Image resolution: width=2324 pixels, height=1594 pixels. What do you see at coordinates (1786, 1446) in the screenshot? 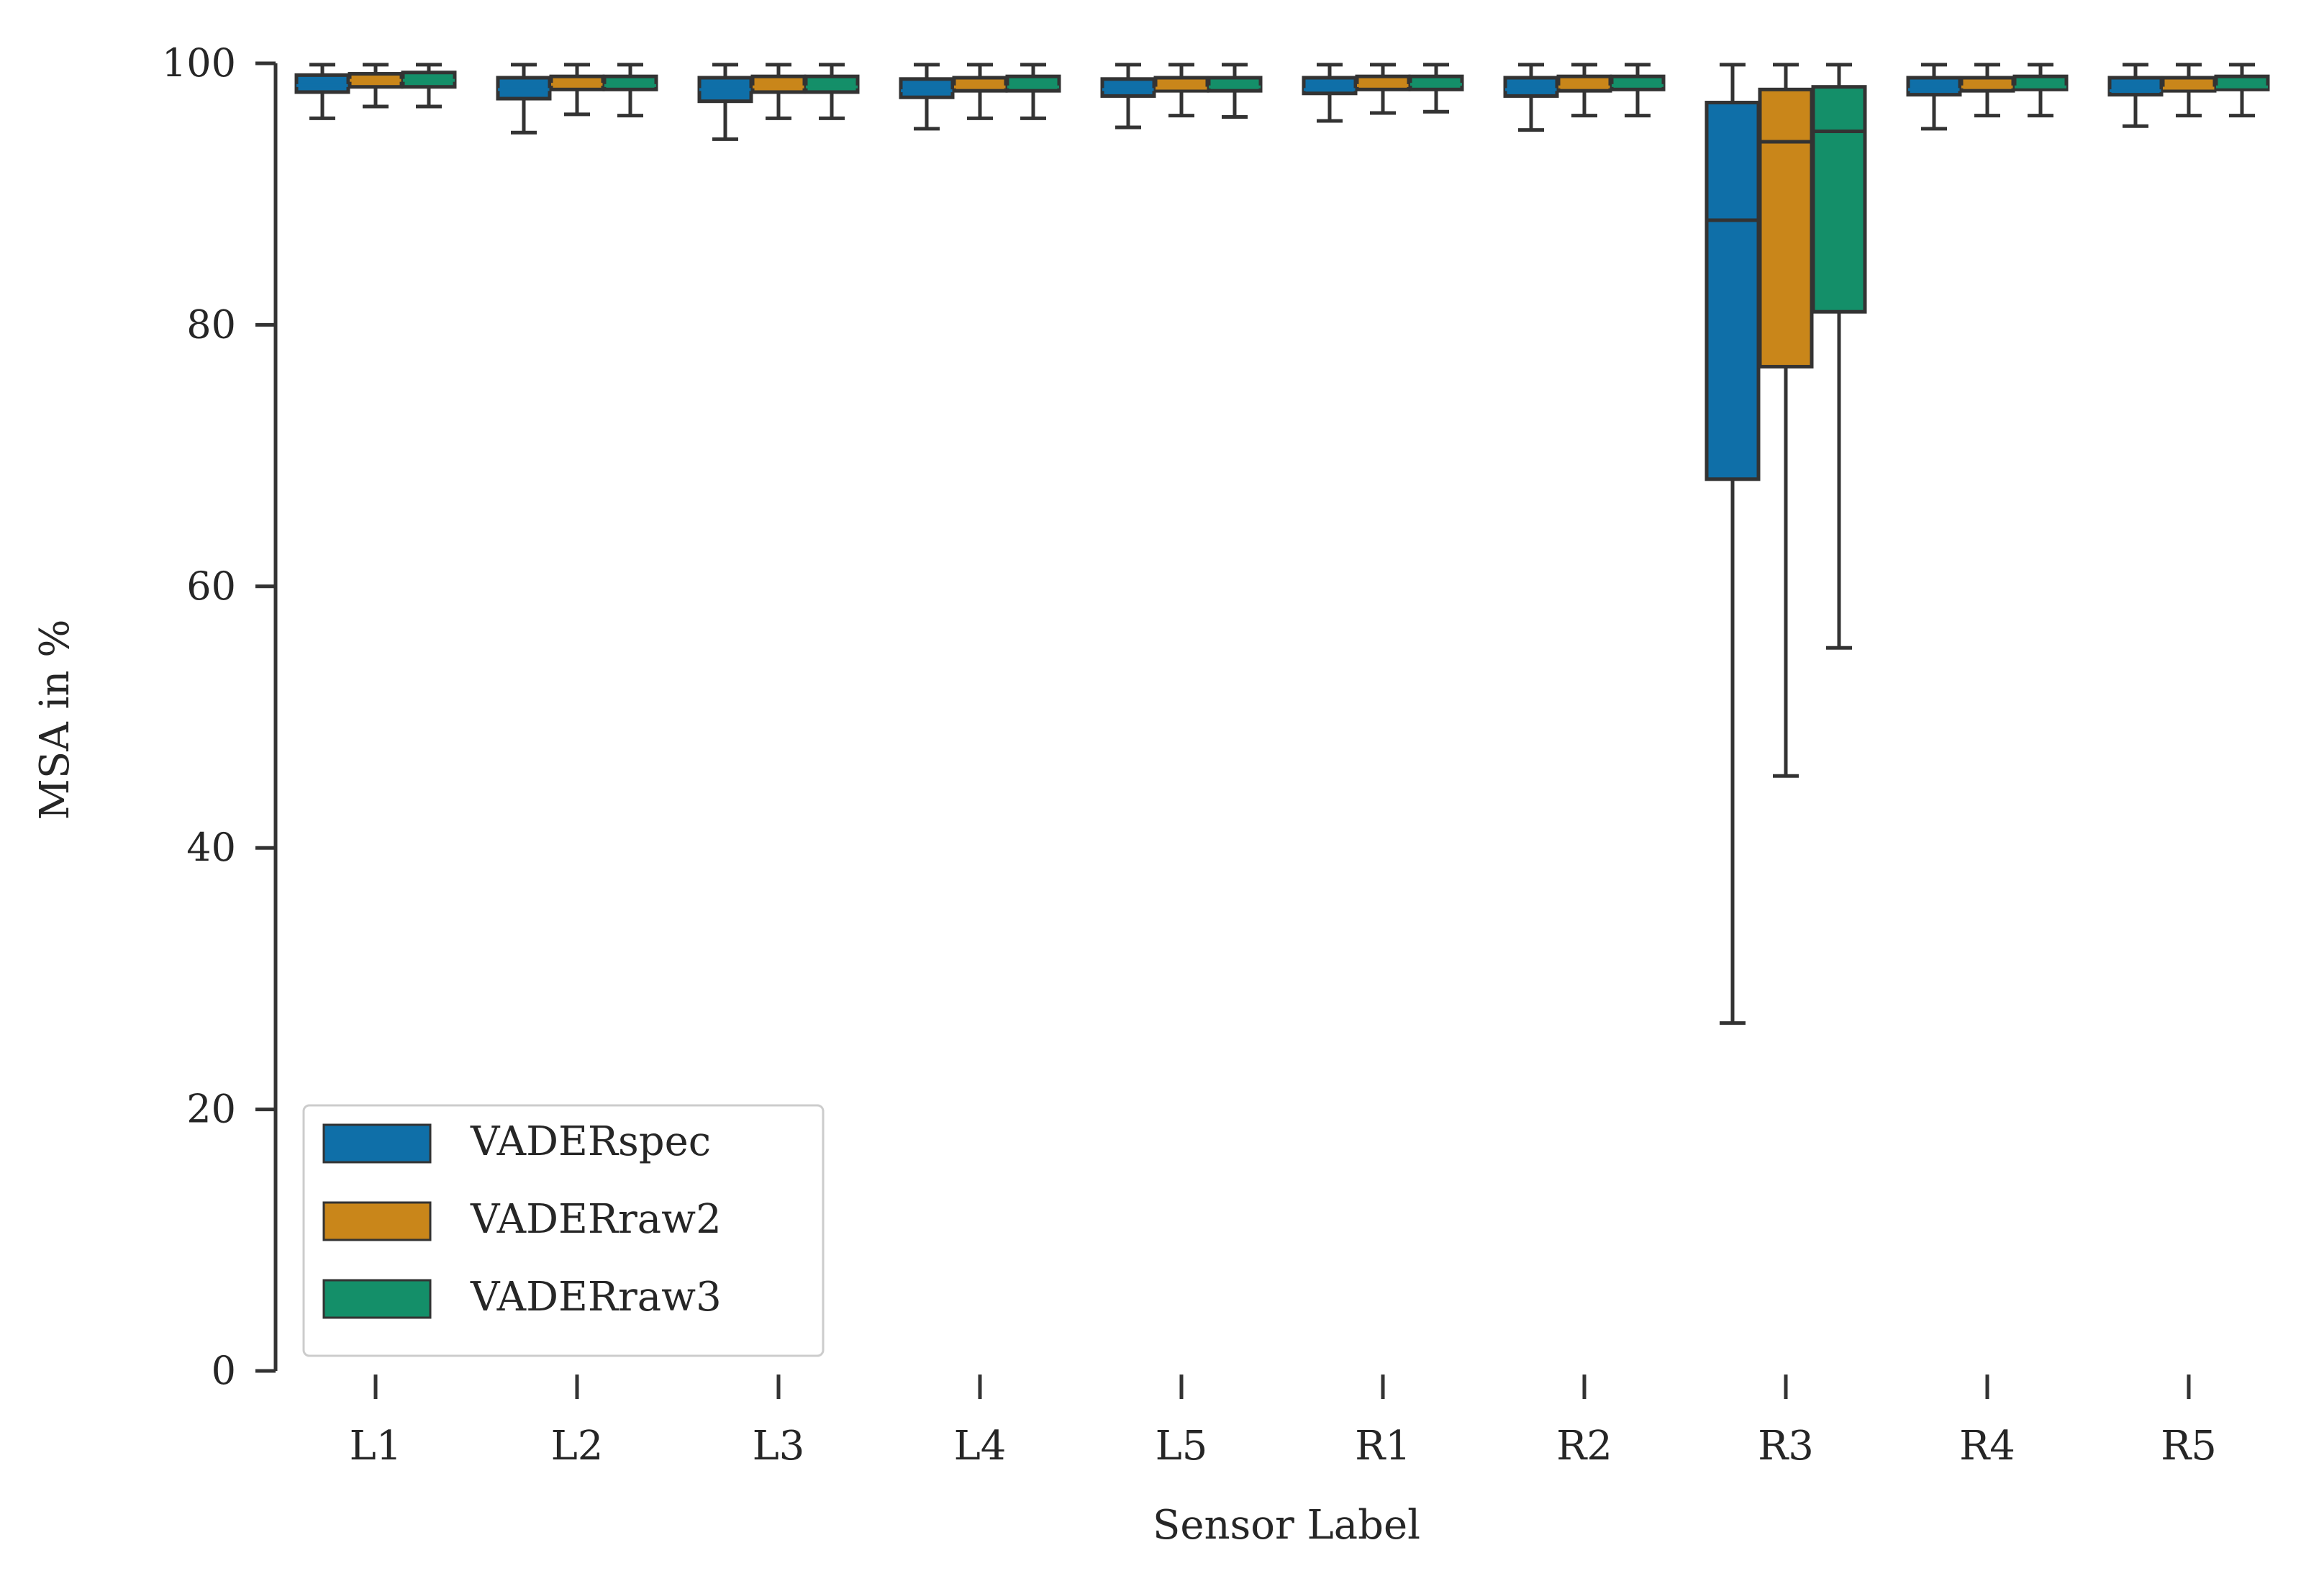
I see `x-tick-label: R3` at bounding box center [1786, 1446].